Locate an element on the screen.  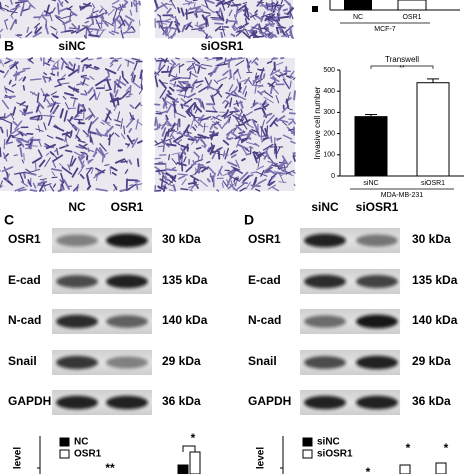
significance-bracket is located at coordinates (402, 67).